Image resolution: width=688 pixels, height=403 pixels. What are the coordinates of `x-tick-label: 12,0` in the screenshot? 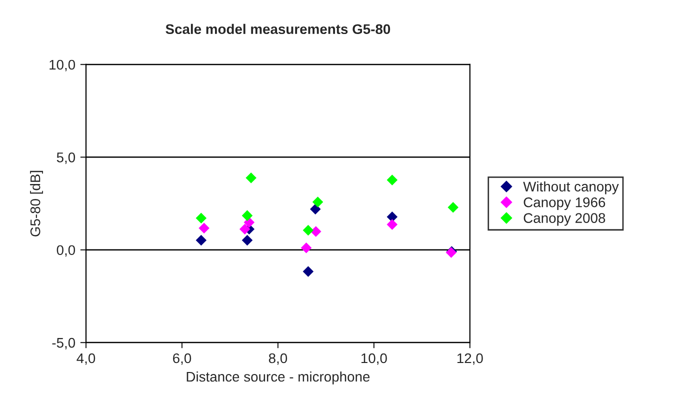 It's located at (470, 359).